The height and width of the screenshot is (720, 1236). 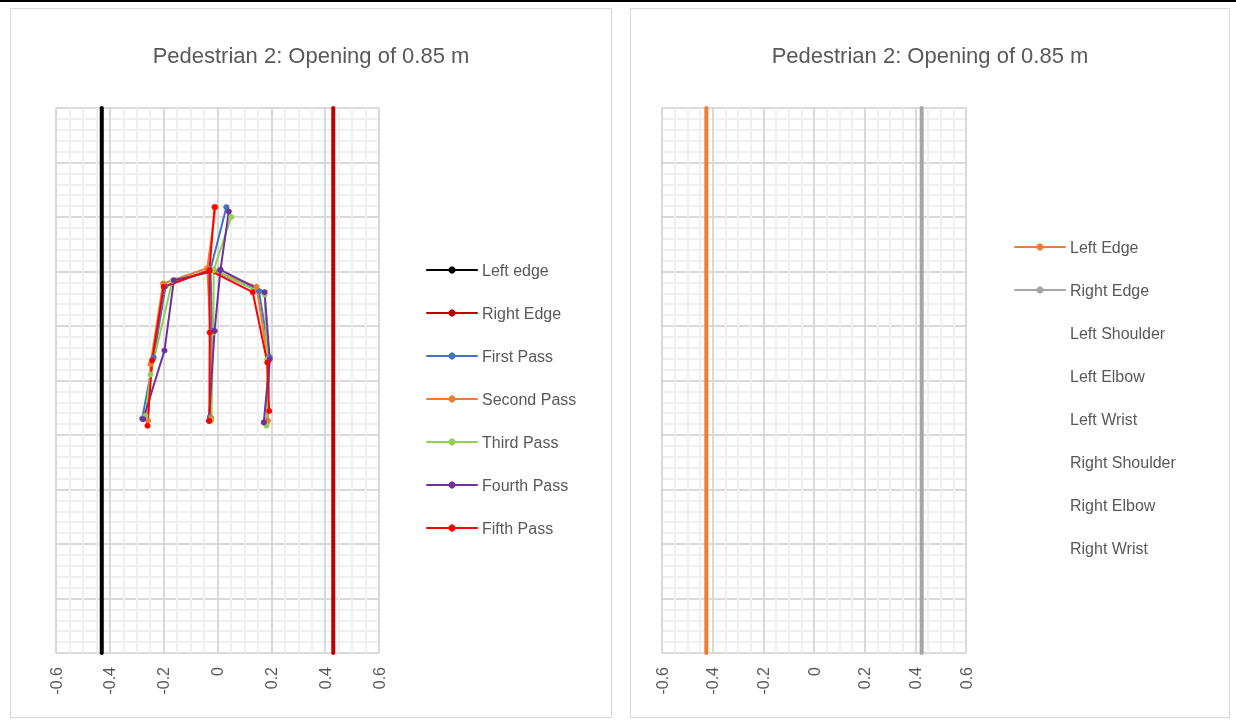 What do you see at coordinates (518, 356) in the screenshot?
I see `legend-label: First Pass` at bounding box center [518, 356].